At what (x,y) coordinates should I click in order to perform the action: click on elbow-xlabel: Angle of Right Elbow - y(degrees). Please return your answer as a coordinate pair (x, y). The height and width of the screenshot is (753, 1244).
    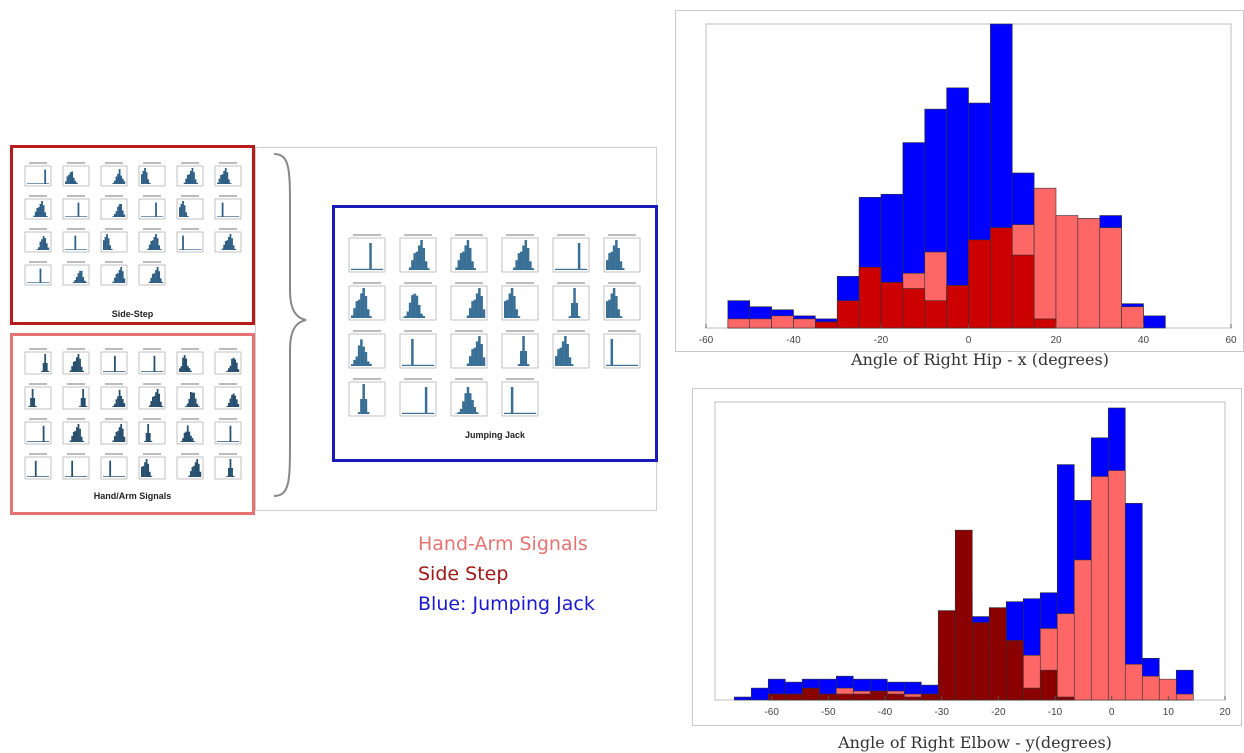
    Looking at the image, I should click on (975, 742).